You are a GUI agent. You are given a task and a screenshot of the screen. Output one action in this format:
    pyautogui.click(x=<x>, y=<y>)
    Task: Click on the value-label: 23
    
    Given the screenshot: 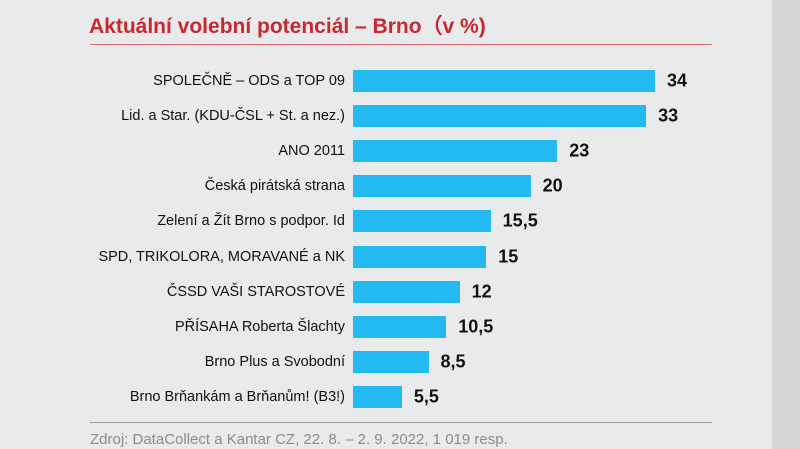 What is the action you would take?
    pyautogui.click(x=579, y=150)
    